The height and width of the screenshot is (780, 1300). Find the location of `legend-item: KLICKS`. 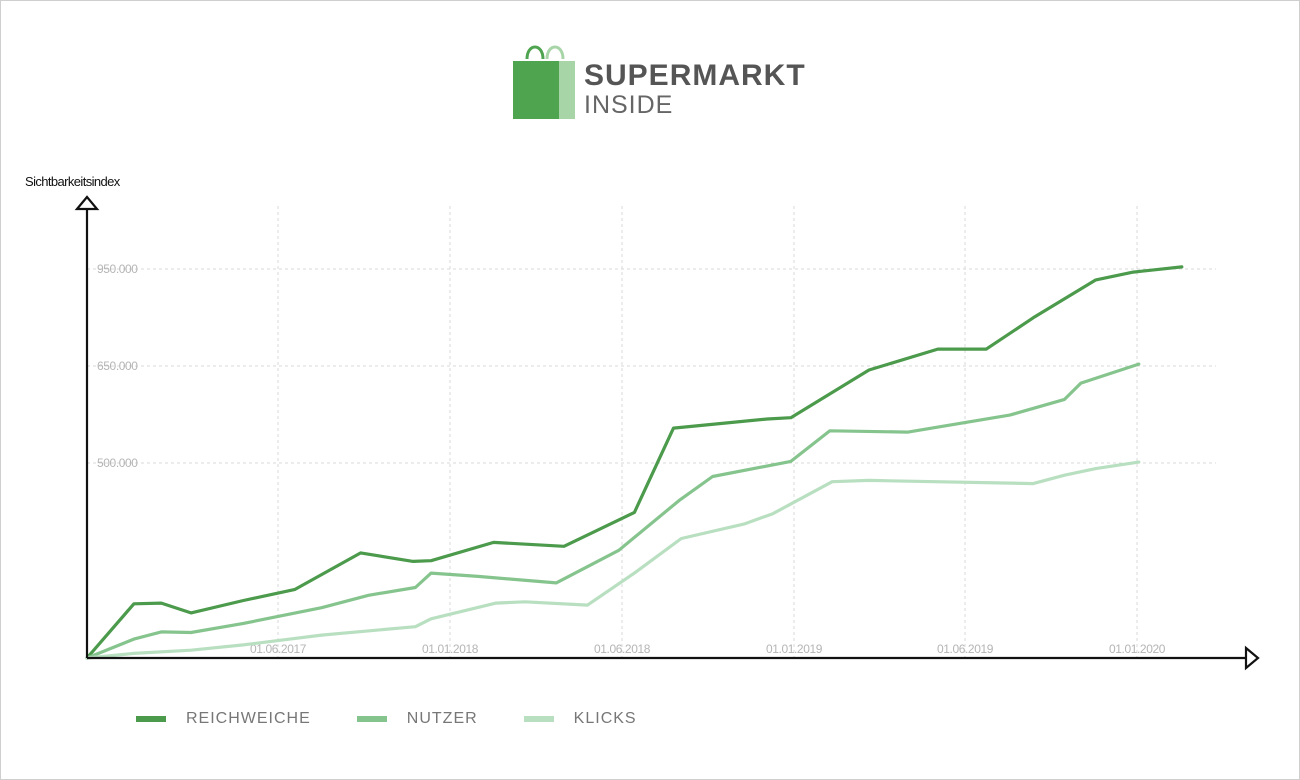

legend-item: KLICKS is located at coordinates (580, 719).